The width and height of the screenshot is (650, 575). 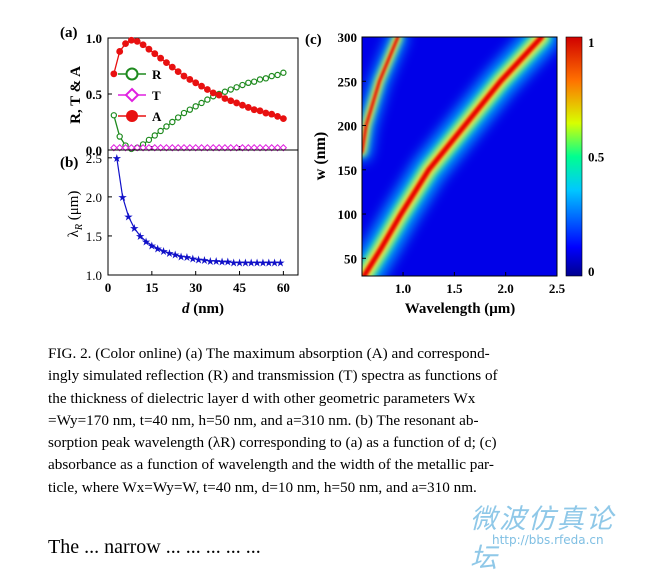 I want to click on c-ytick-label: 250, so click(x=348, y=81).